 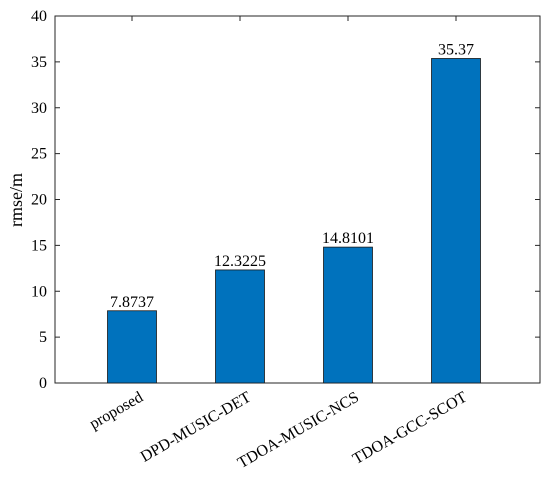 I want to click on y-tick-label: 0, so click(x=43, y=383).